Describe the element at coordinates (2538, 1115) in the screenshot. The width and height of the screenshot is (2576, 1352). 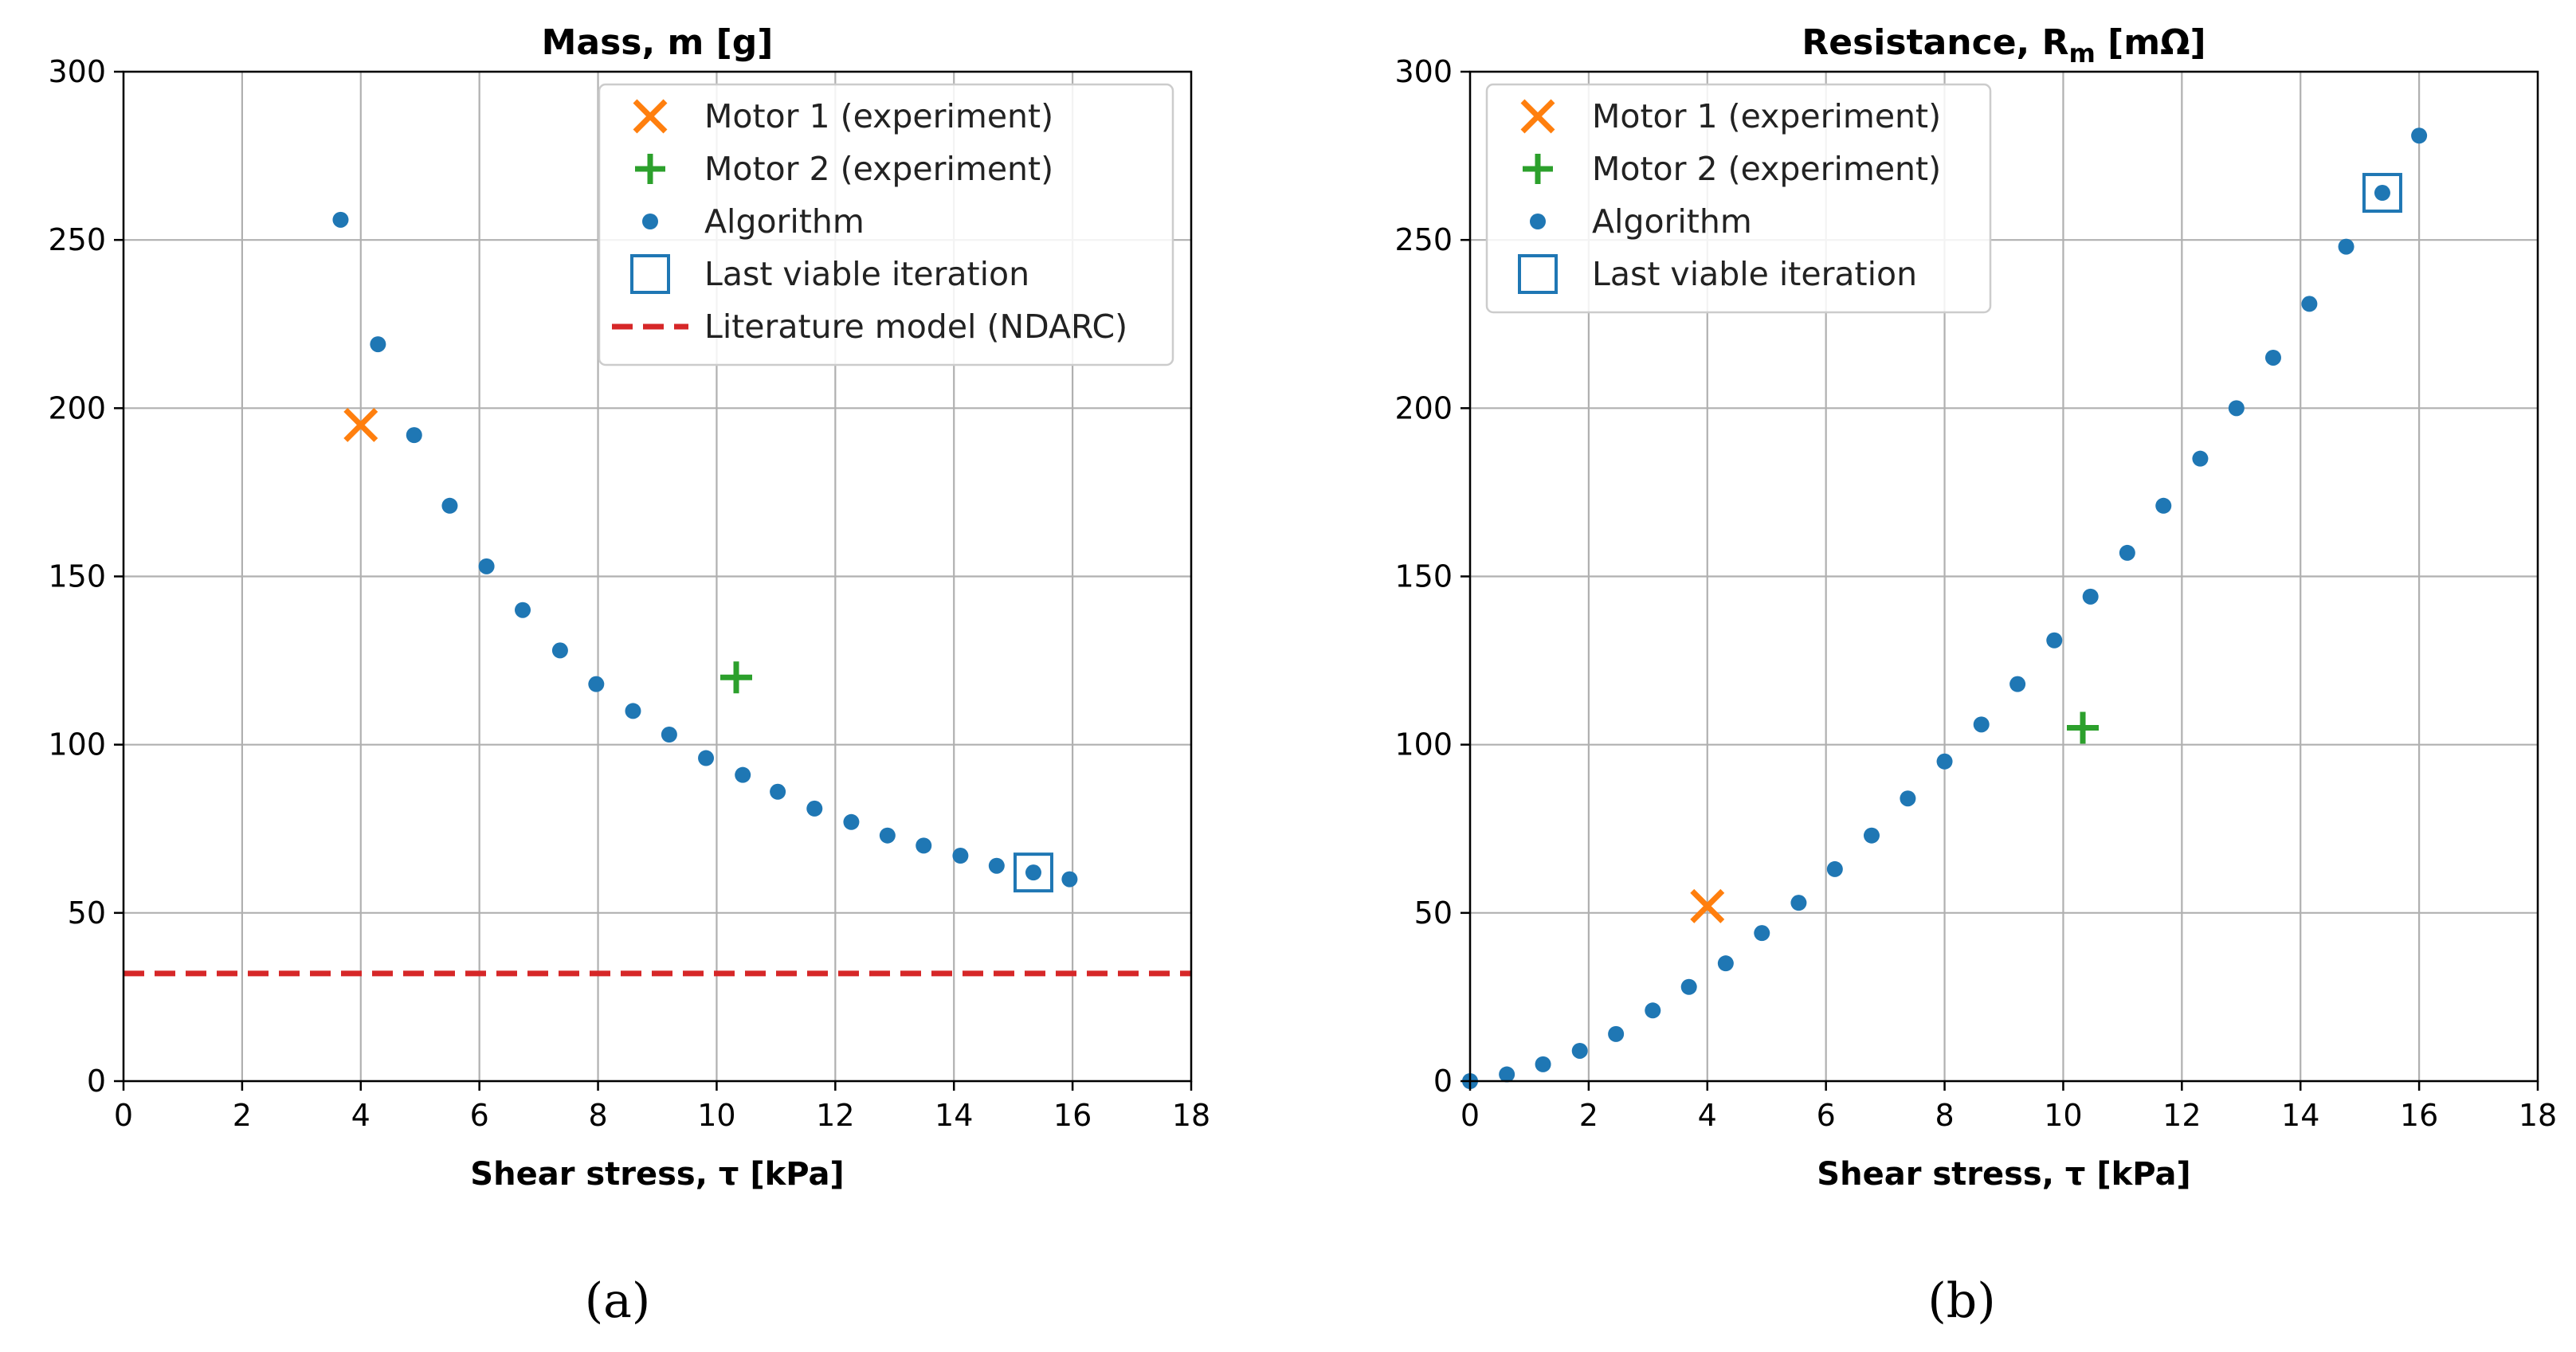
I see `x-tick-label: 18` at that location.